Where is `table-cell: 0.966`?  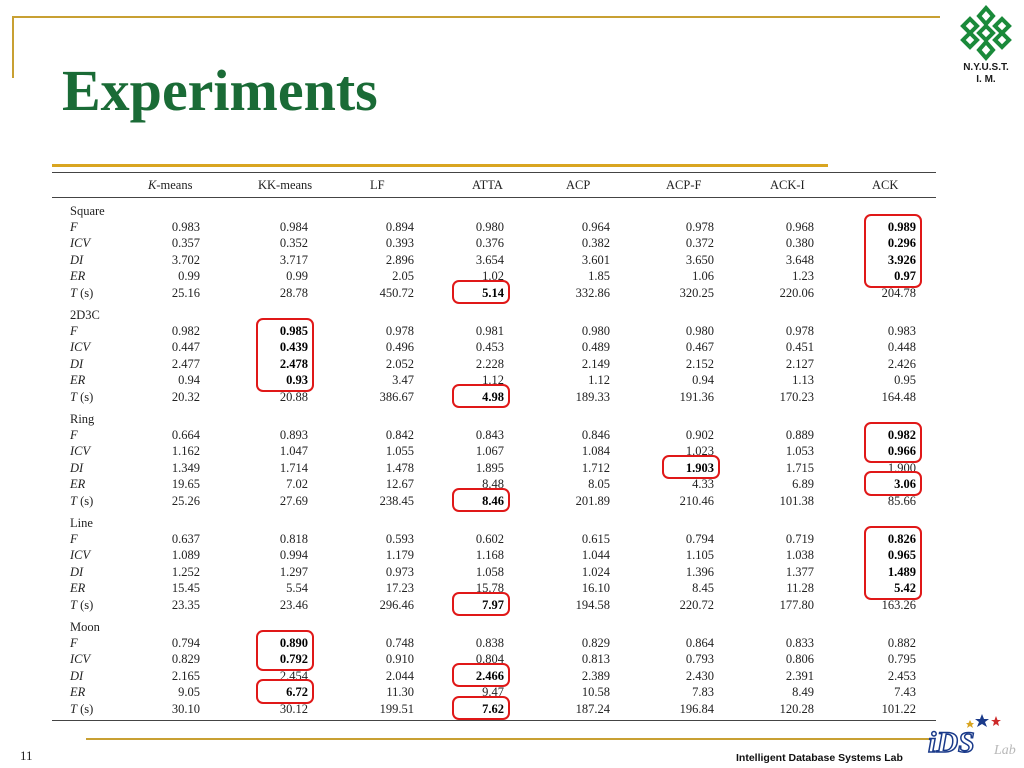
table-cell: 0.966 is located at coordinates (901, 451).